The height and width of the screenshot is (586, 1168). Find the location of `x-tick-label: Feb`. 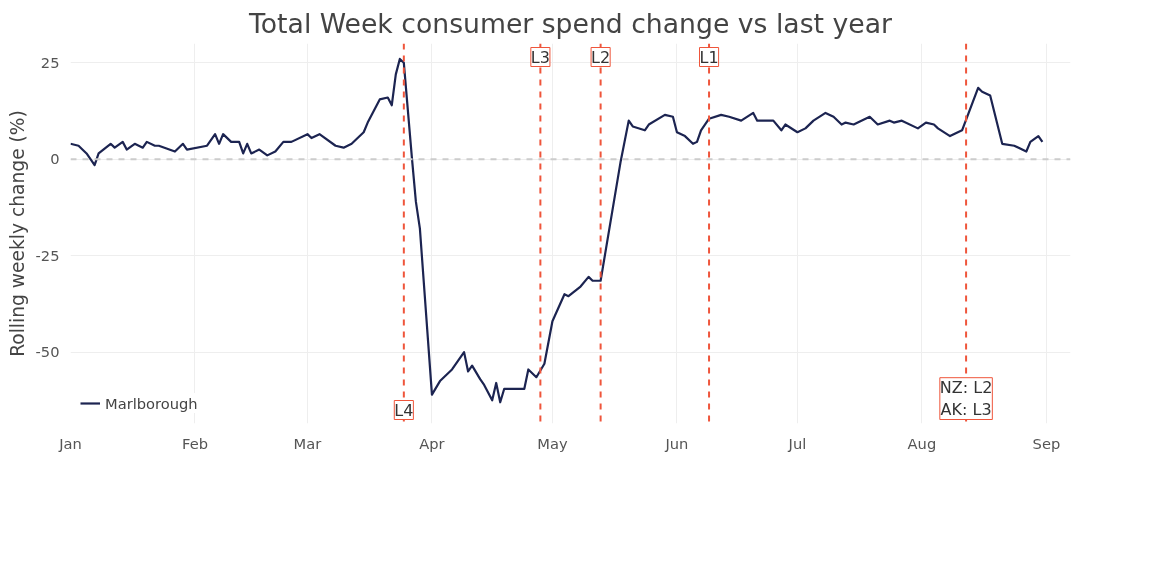

x-tick-label: Feb is located at coordinates (195, 443).